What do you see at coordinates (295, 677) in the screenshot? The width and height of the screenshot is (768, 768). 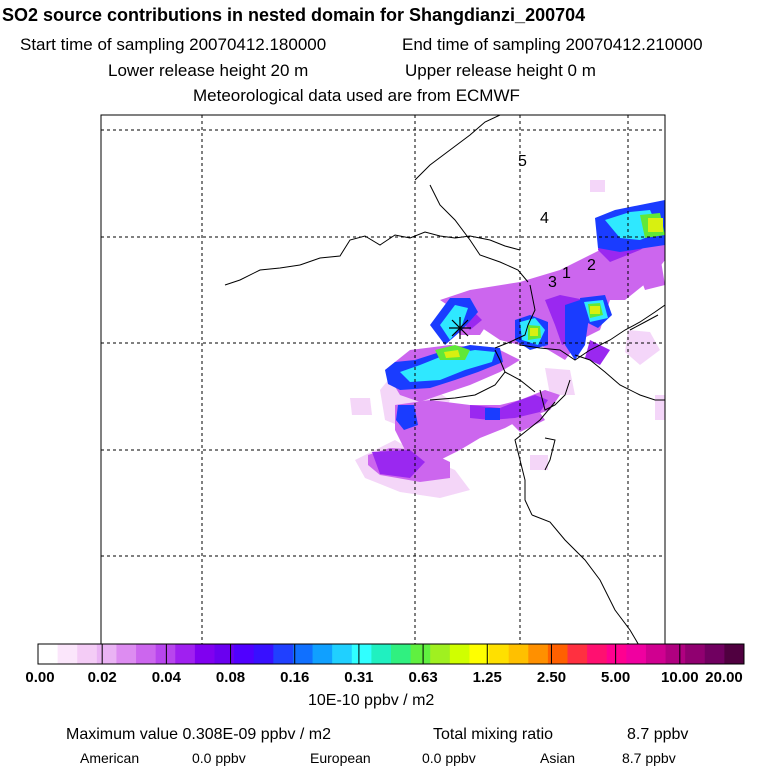 I see `colorbar-tick-label: 0.16` at bounding box center [295, 677].